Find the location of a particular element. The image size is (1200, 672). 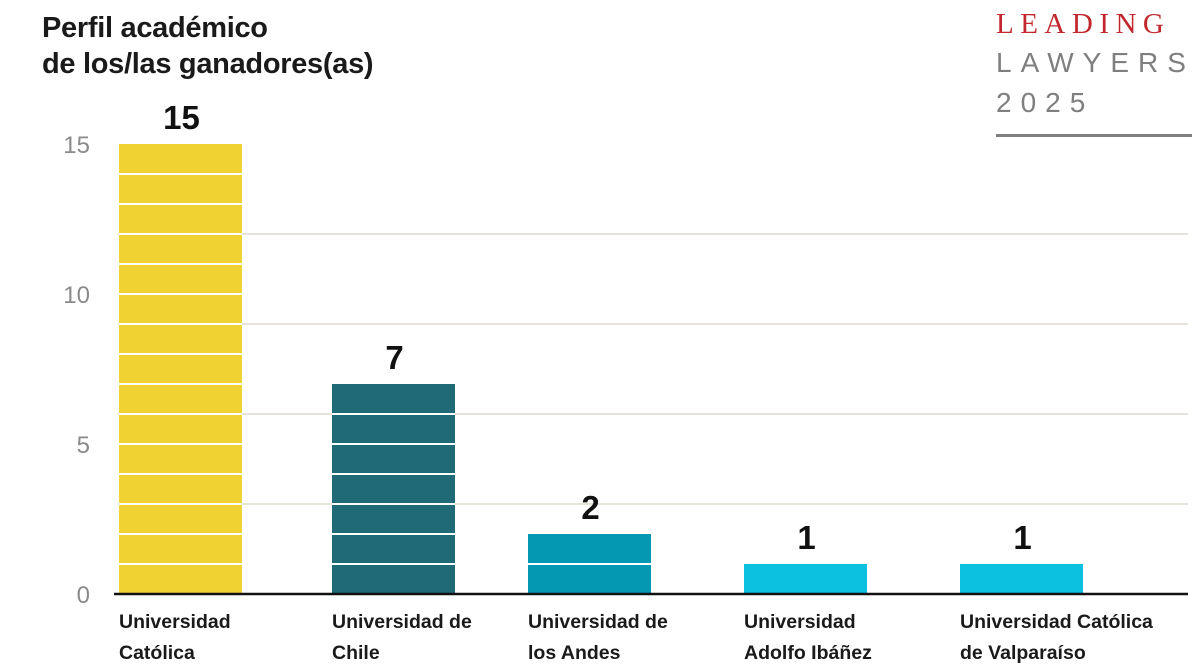

x-category-label: Chile is located at coordinates (356, 653).